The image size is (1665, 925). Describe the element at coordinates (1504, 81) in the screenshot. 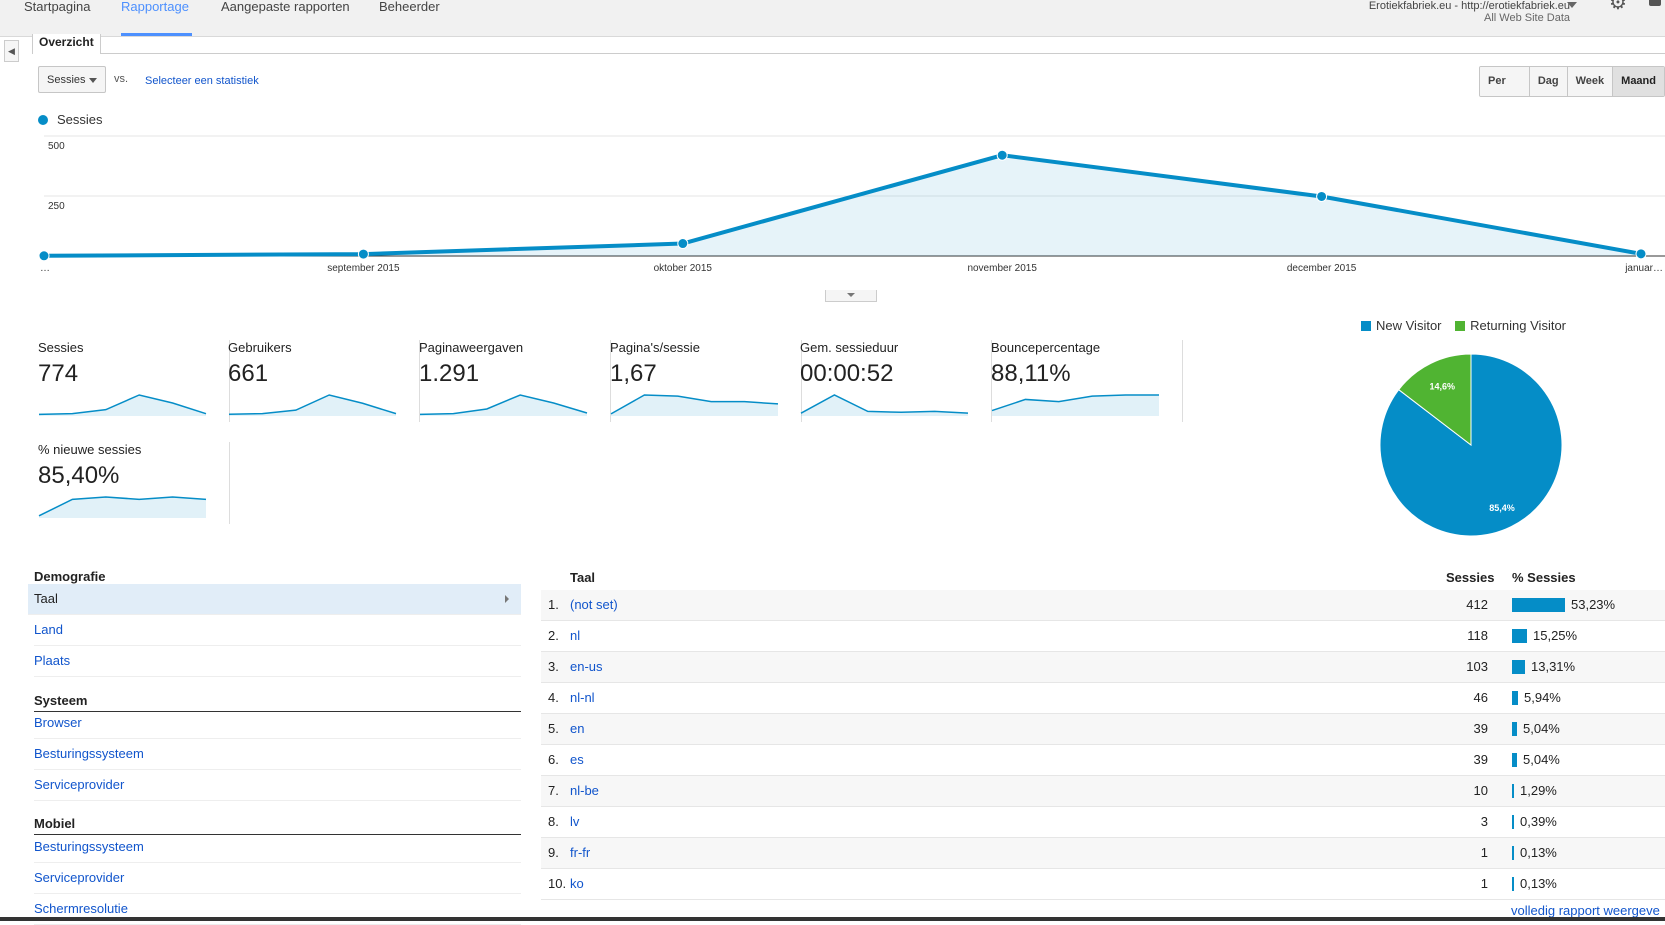

I see `per-uur-button: Per uur` at that location.